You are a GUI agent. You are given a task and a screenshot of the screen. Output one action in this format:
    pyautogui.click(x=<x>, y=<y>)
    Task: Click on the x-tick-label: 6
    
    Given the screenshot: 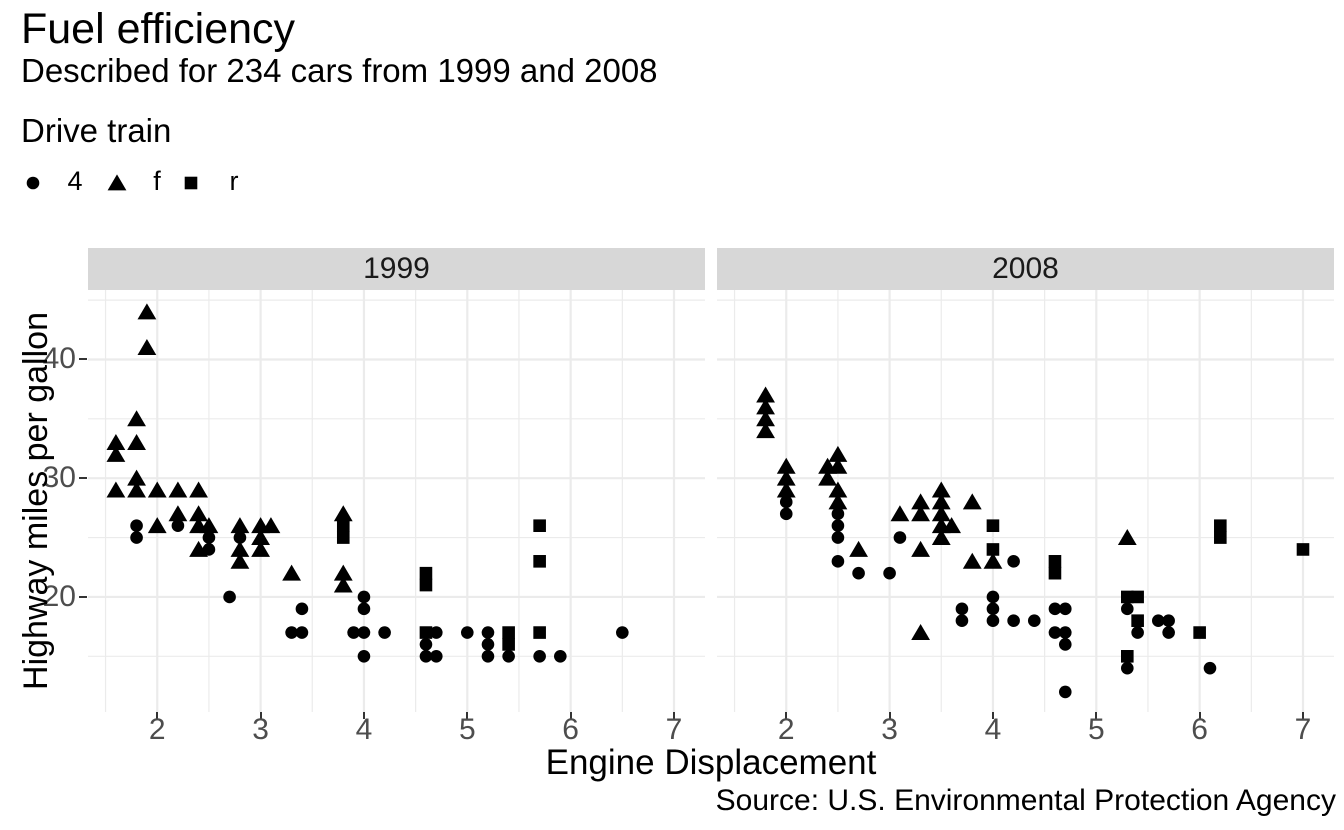 What is the action you would take?
    pyautogui.click(x=1199, y=729)
    